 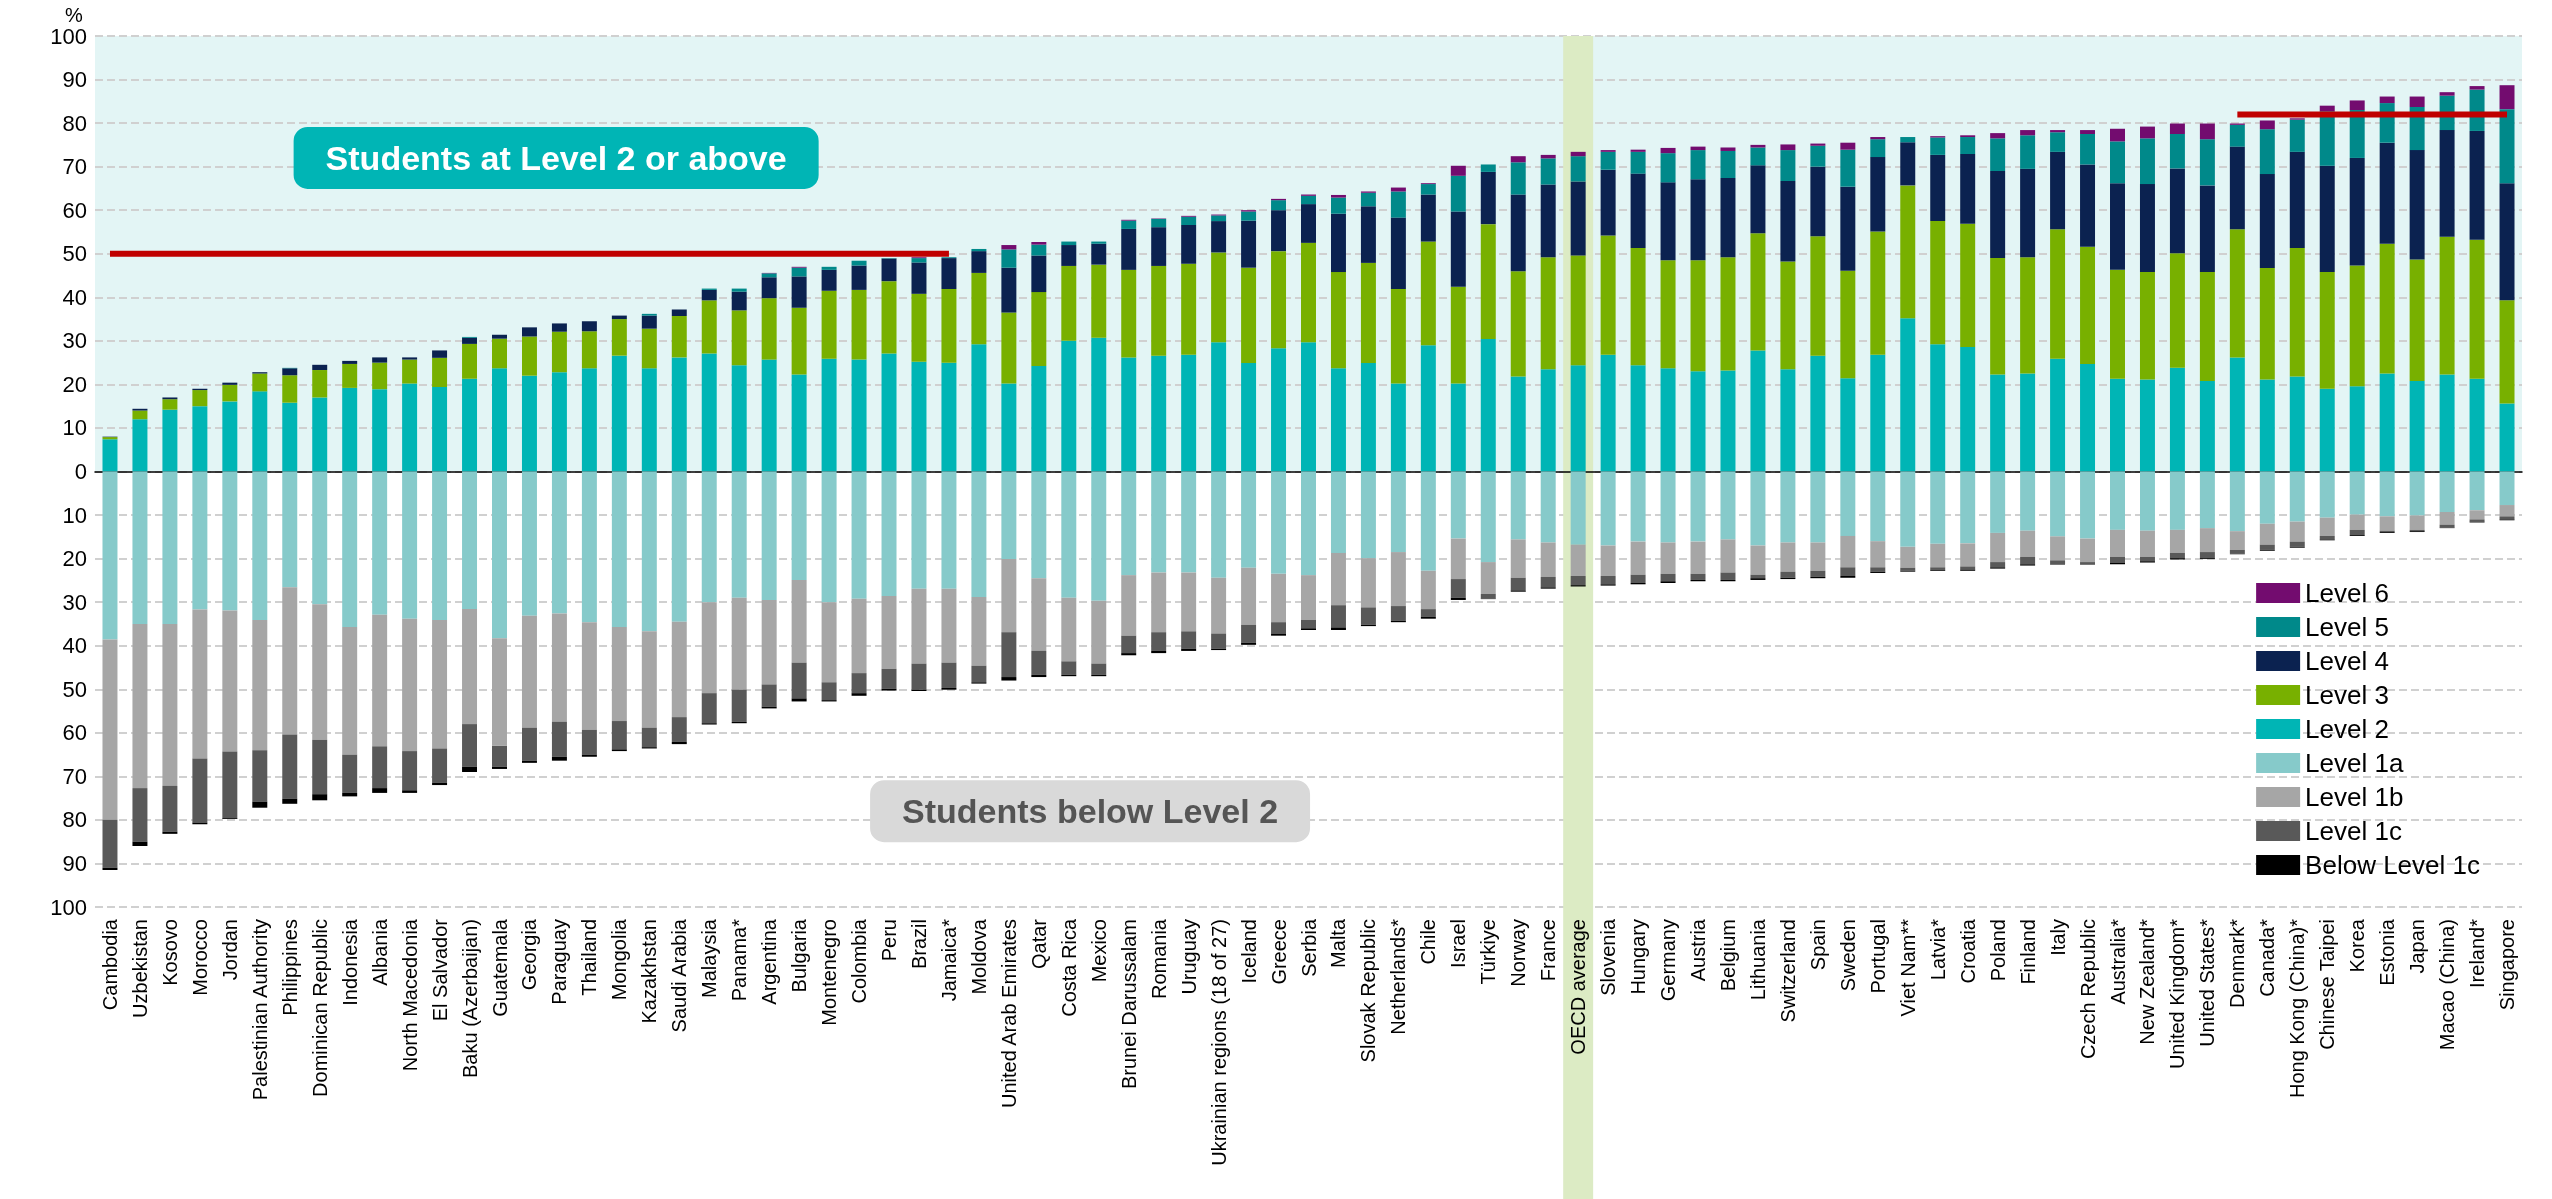 What do you see at coordinates (1907, 967) in the screenshot?
I see `x-tick-label: Viet Nam**` at bounding box center [1907, 967].